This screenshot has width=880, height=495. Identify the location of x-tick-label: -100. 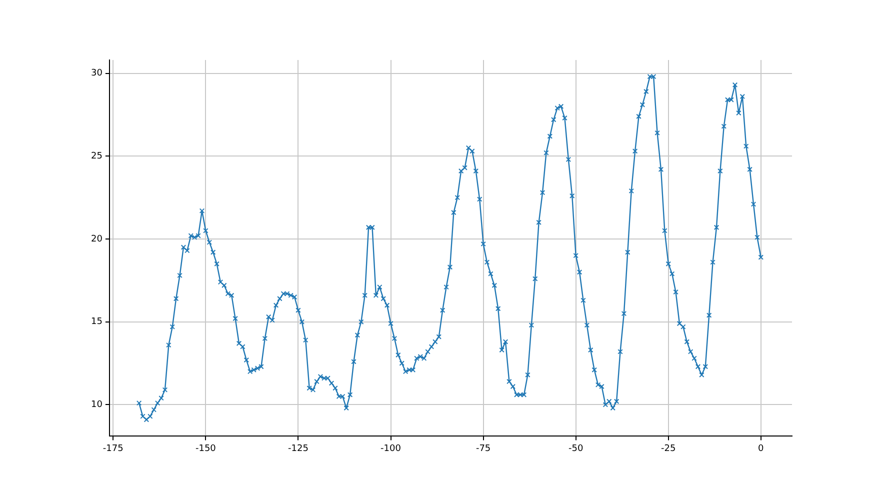
(391, 449).